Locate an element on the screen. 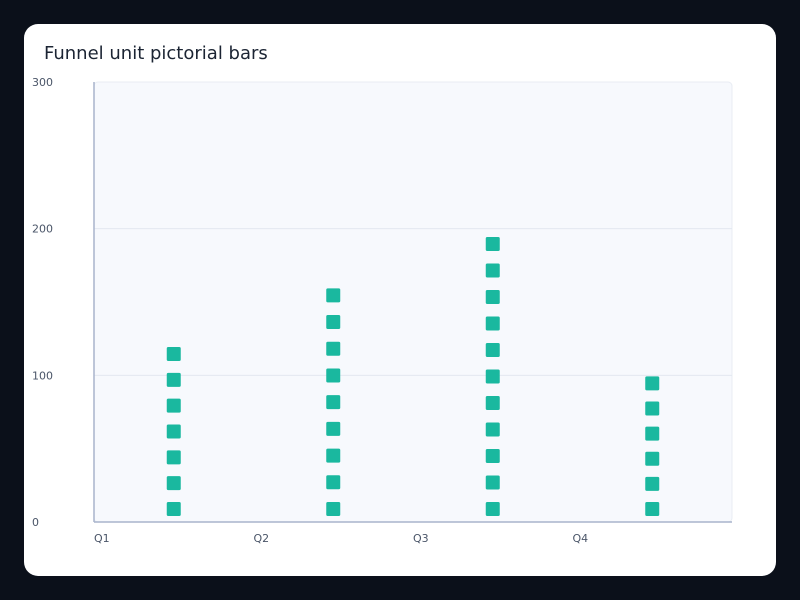 Image resolution: width=800 pixels, height=600 pixels. y-tick-label: 100 is located at coordinates (42, 375).